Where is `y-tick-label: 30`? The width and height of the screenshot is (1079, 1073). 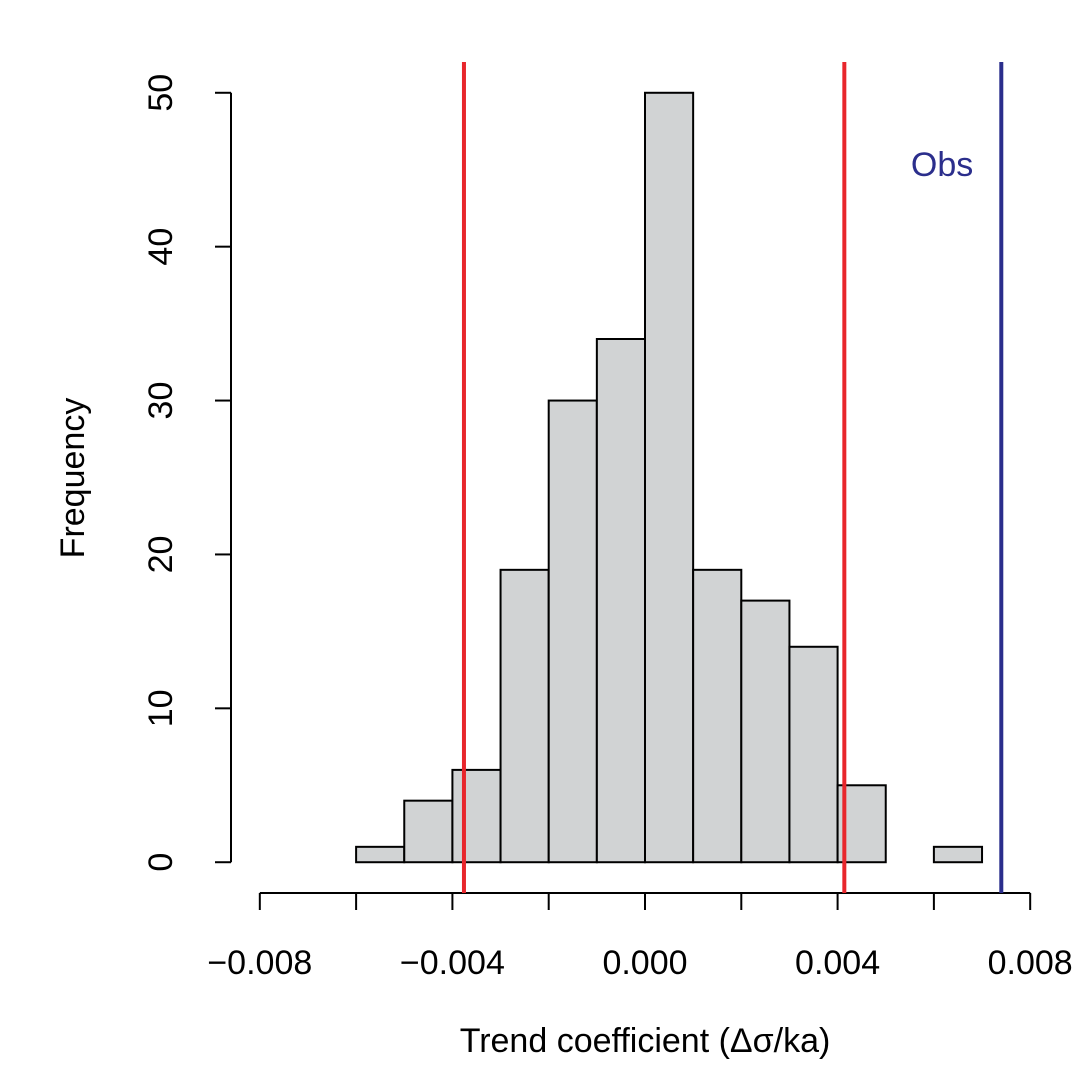
y-tick-label: 30 is located at coordinates (161, 401).